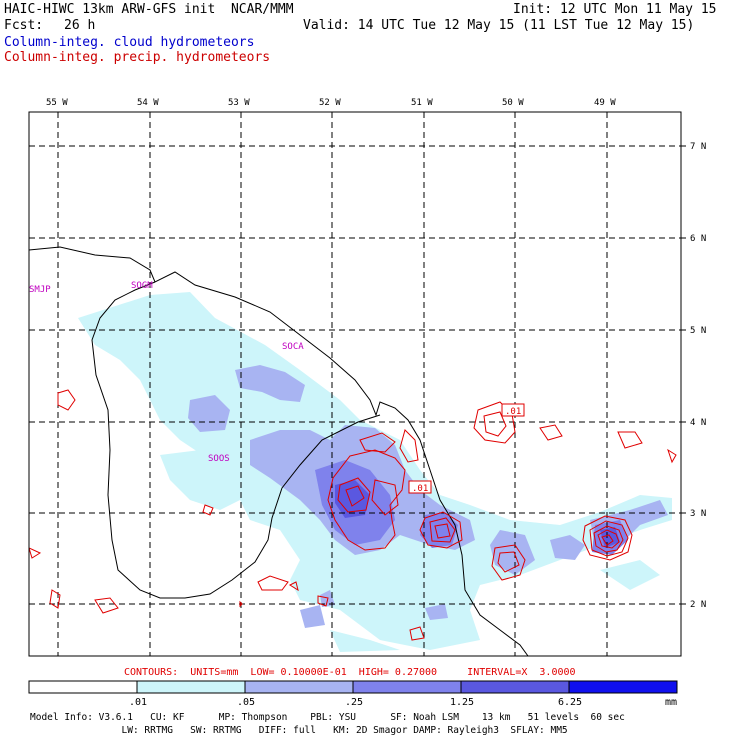  I want to click on forecast-hour: 26 h, so click(80, 25).